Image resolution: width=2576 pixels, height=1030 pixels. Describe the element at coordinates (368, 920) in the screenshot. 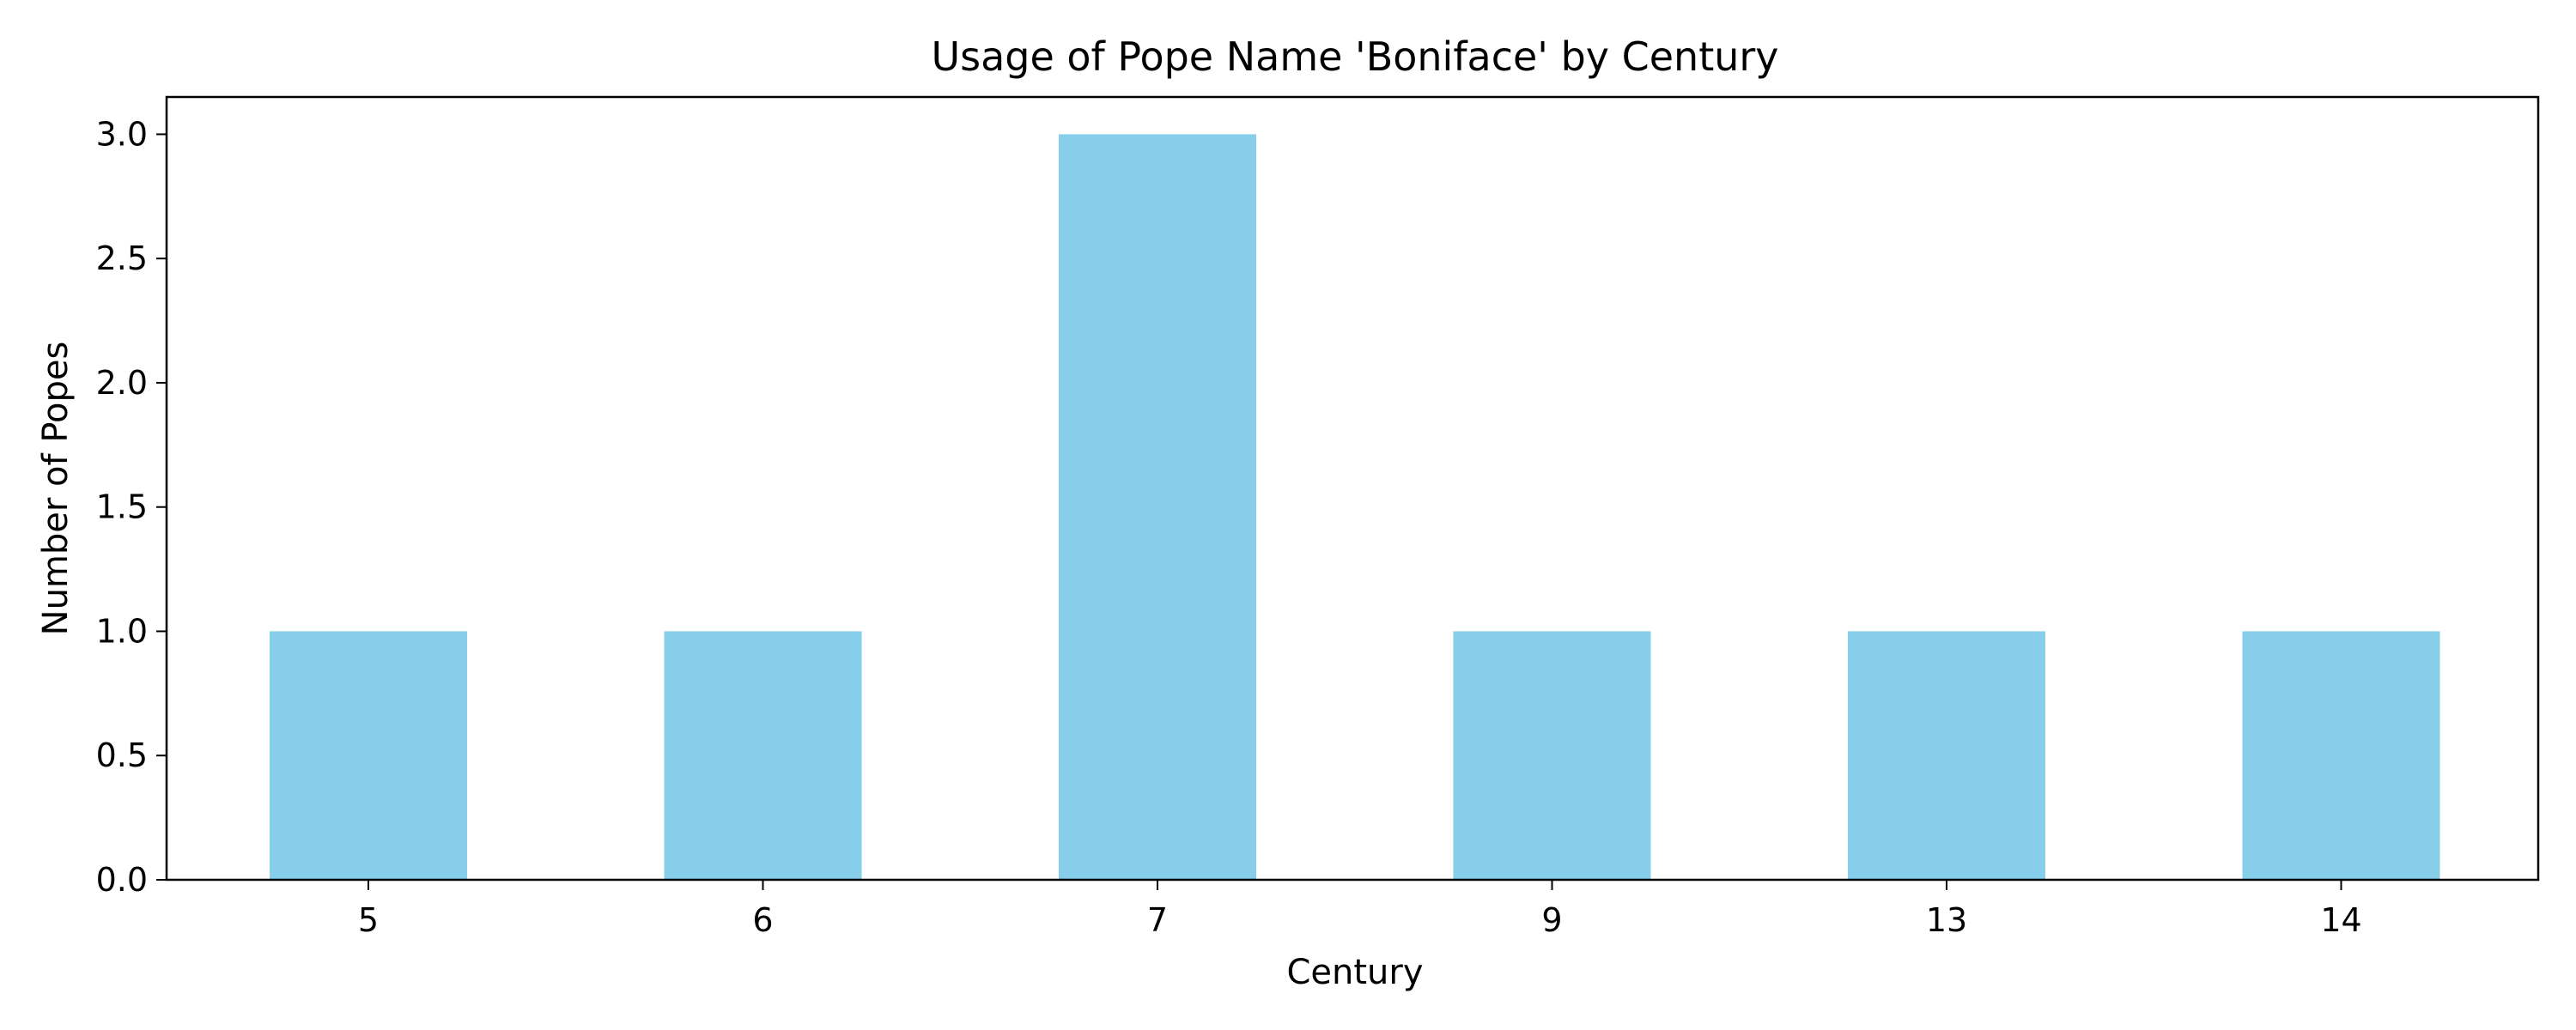

I see `x-tick-label: 5` at that location.